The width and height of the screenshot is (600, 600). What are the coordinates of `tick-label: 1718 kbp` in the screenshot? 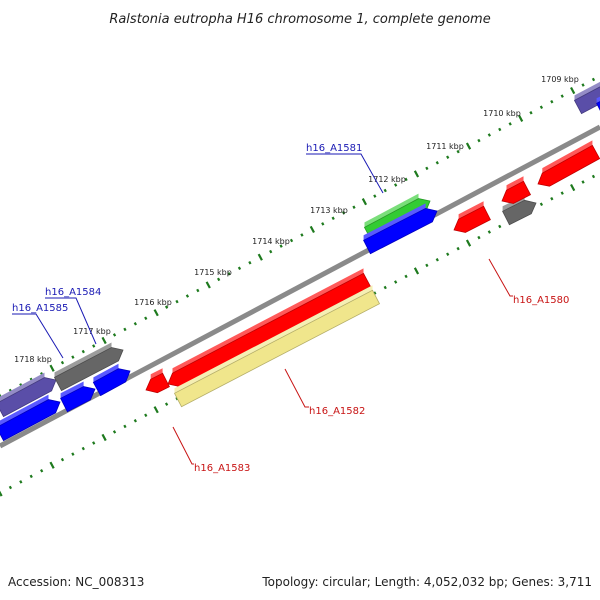 It's located at (33, 359).